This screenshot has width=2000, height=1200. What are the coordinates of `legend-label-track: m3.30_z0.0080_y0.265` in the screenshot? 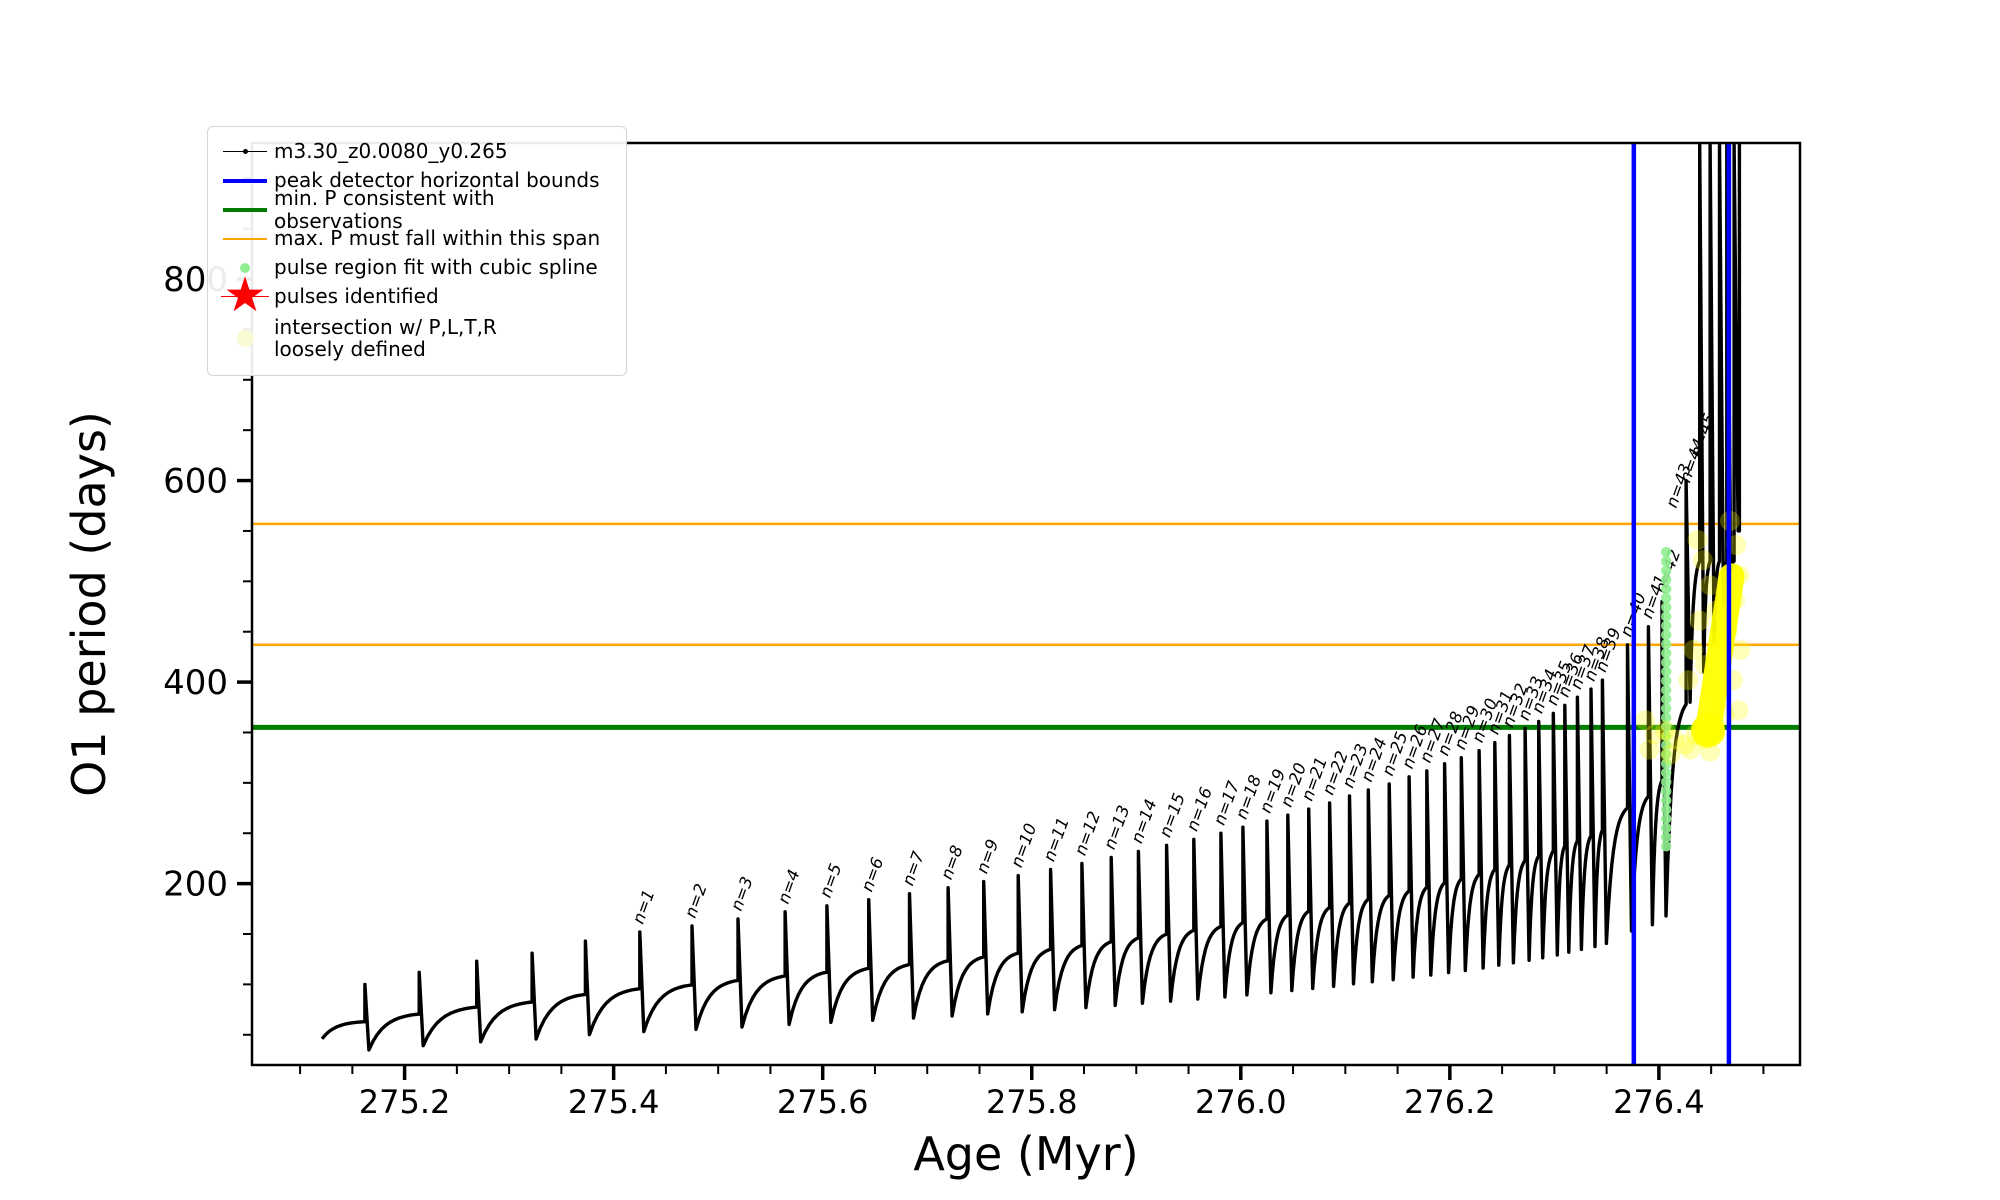 It's located at (391, 151).